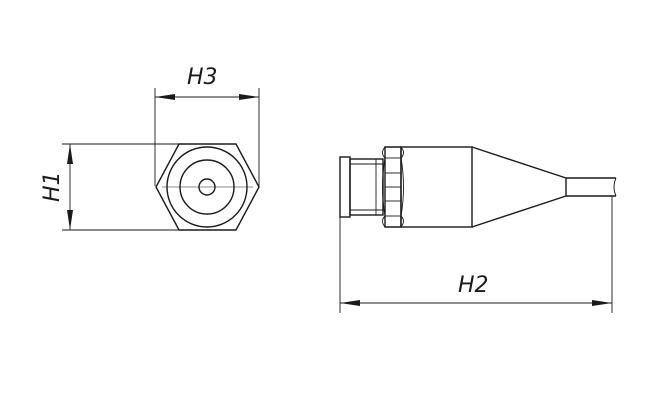 This screenshot has height=400, width=660. What do you see at coordinates (109, 187) in the screenshot?
I see `dimension-h1: H1` at bounding box center [109, 187].